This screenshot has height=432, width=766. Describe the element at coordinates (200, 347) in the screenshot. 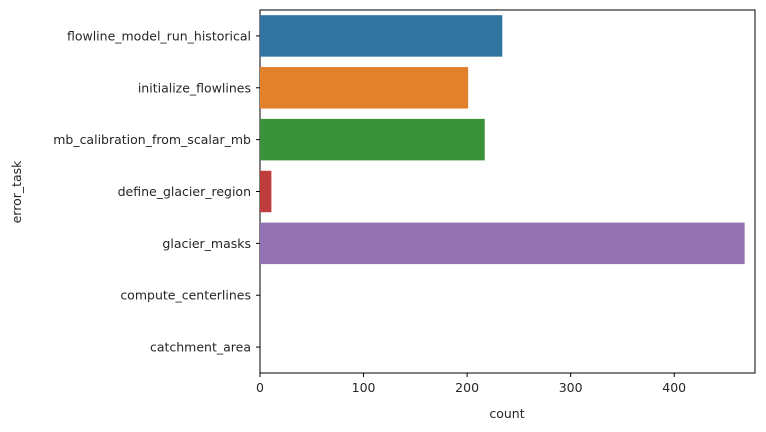

I see `y-tick-label: catchment_area` at that location.